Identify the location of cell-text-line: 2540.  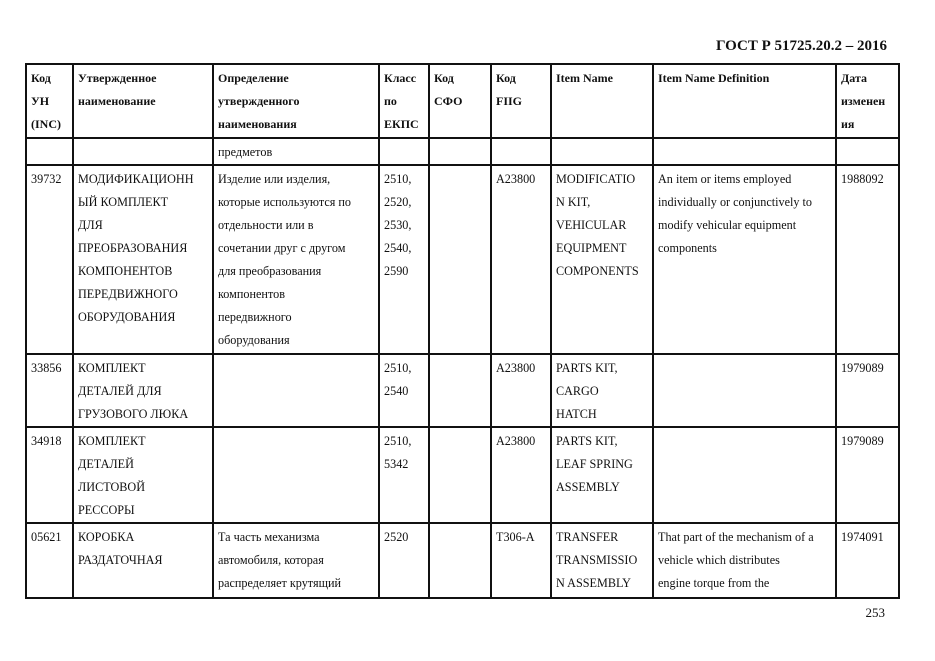
(396, 391).